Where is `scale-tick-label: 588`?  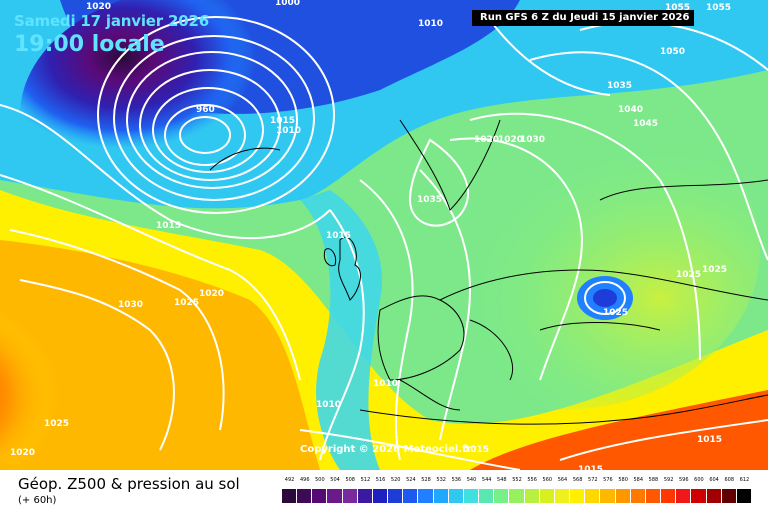 scale-tick-label: 588 is located at coordinates (653, 480).